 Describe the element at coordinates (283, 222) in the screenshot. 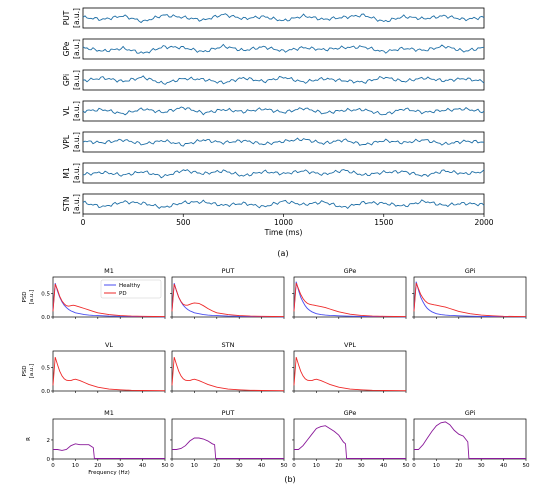

I see `x-tick-label: 1000` at that location.